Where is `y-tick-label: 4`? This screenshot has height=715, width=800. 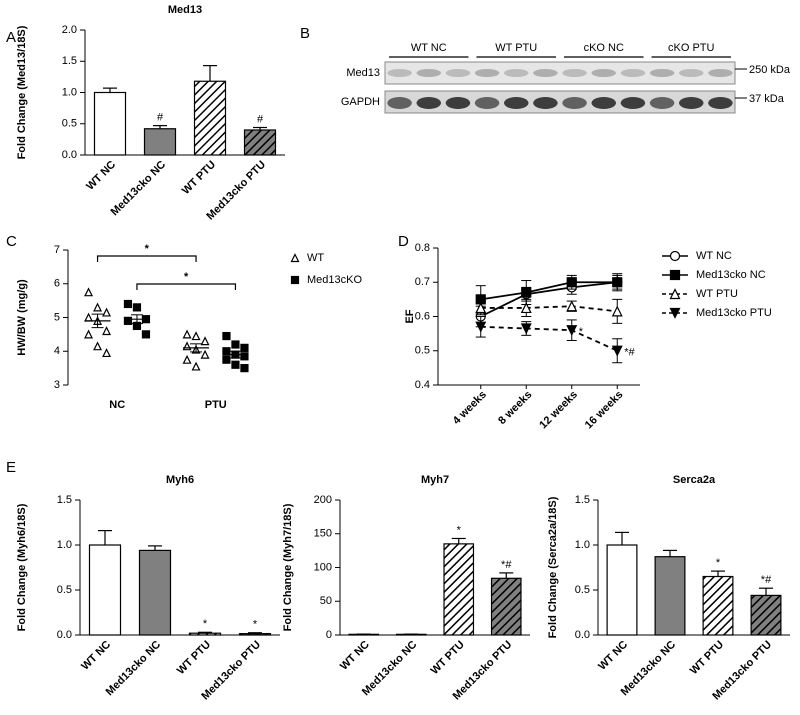
y-tick-label: 4 is located at coordinates (57, 351).